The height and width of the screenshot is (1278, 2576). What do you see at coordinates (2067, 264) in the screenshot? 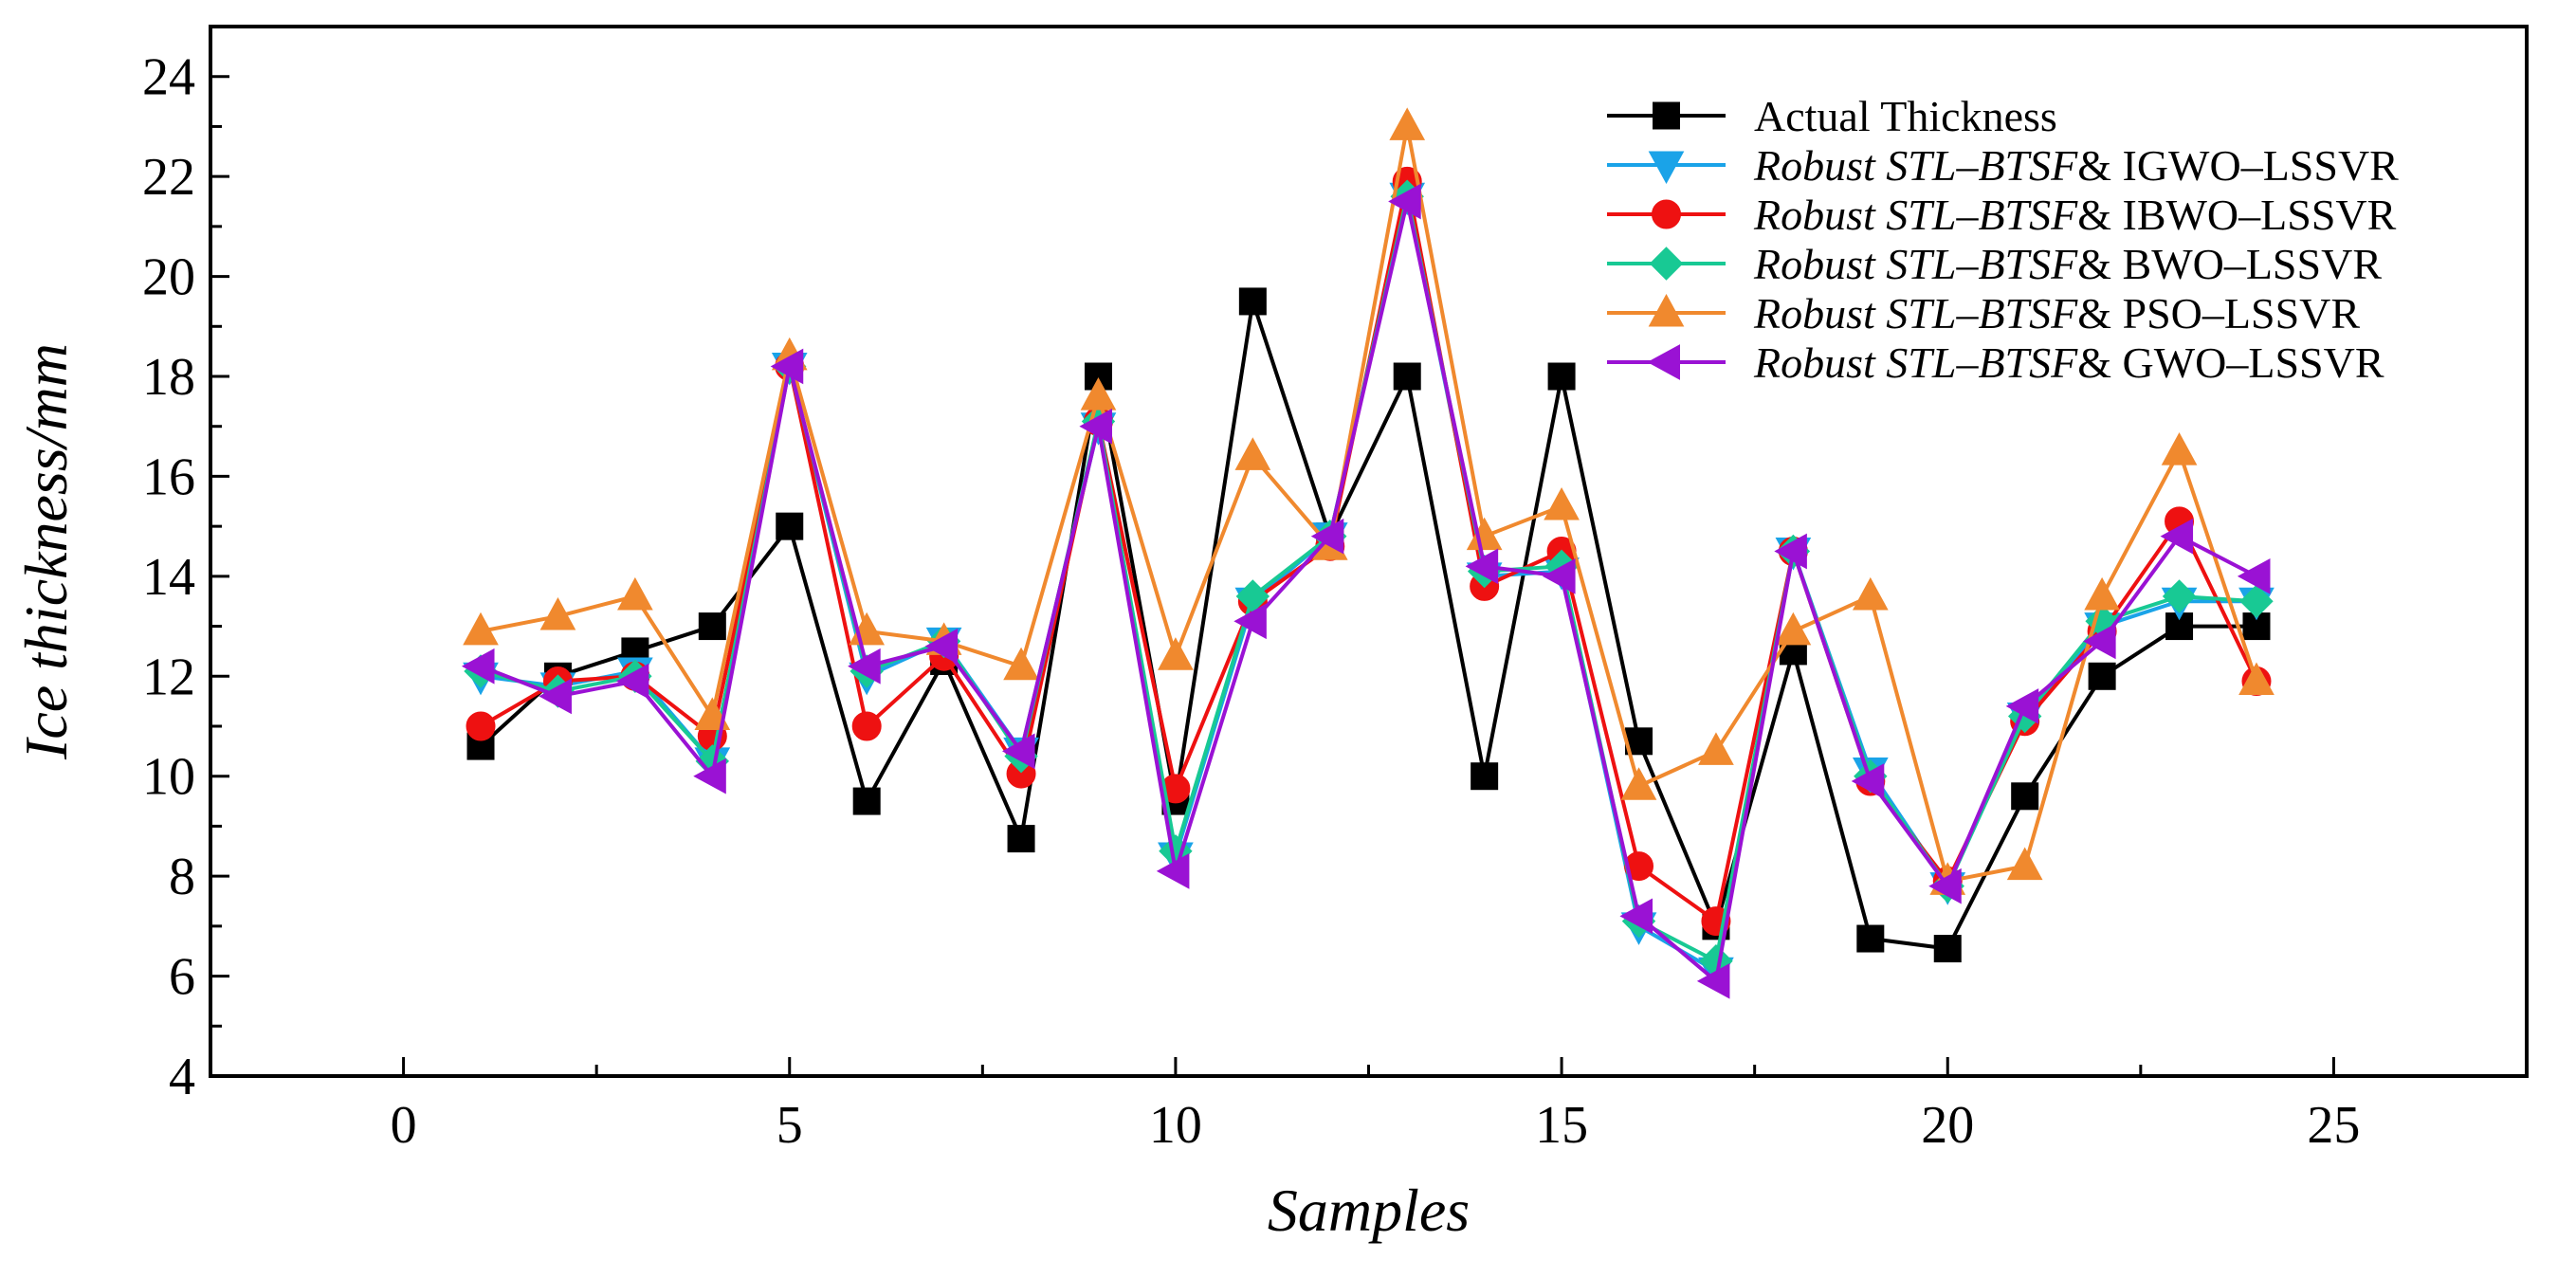
I see `legend-label: Robust STL–BTSF& BWO–LSSVR` at bounding box center [2067, 264].